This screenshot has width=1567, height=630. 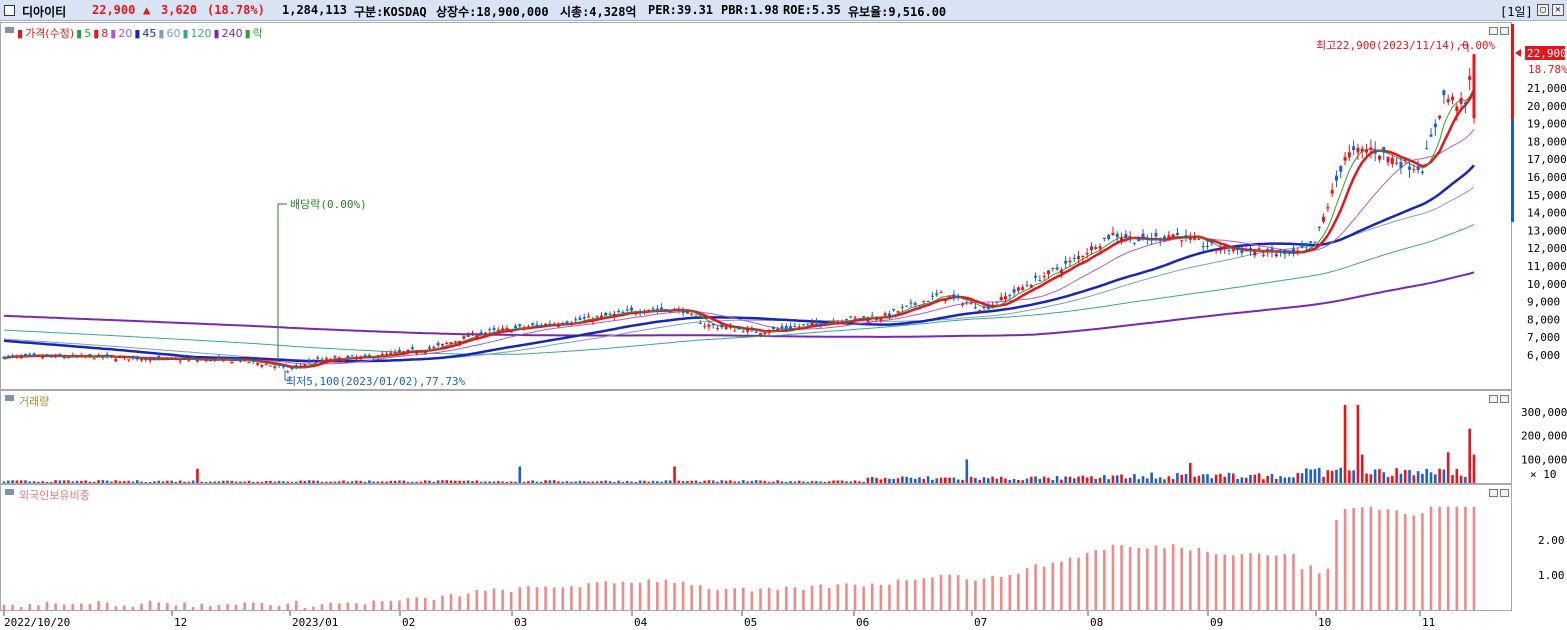 I want to click on price-tick-label: 6,000, so click(x=1543, y=355).